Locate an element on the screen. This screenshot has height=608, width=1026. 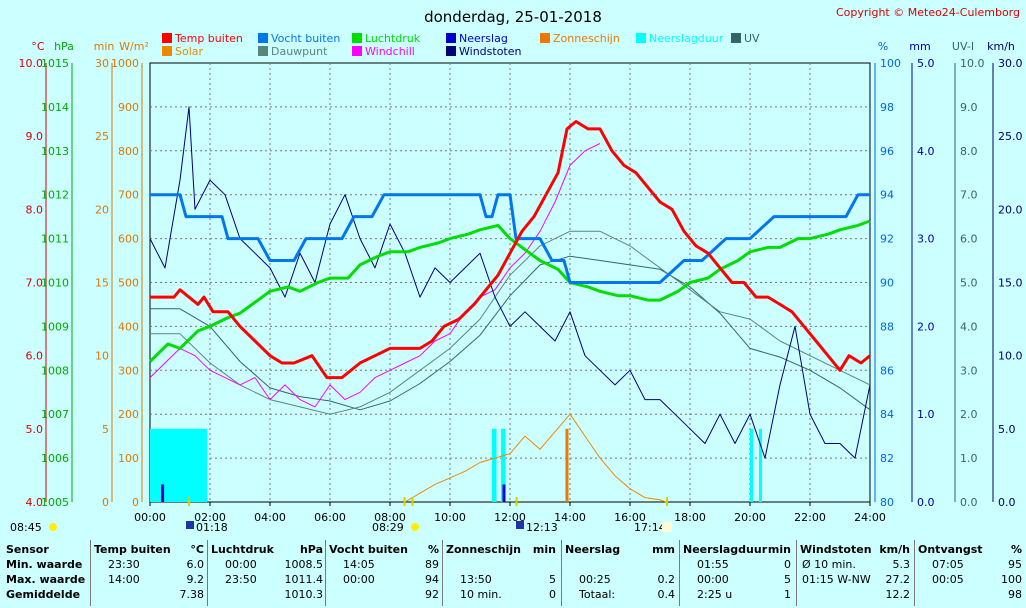
axis-tick-label: 30 is located at coordinates (102, 63).